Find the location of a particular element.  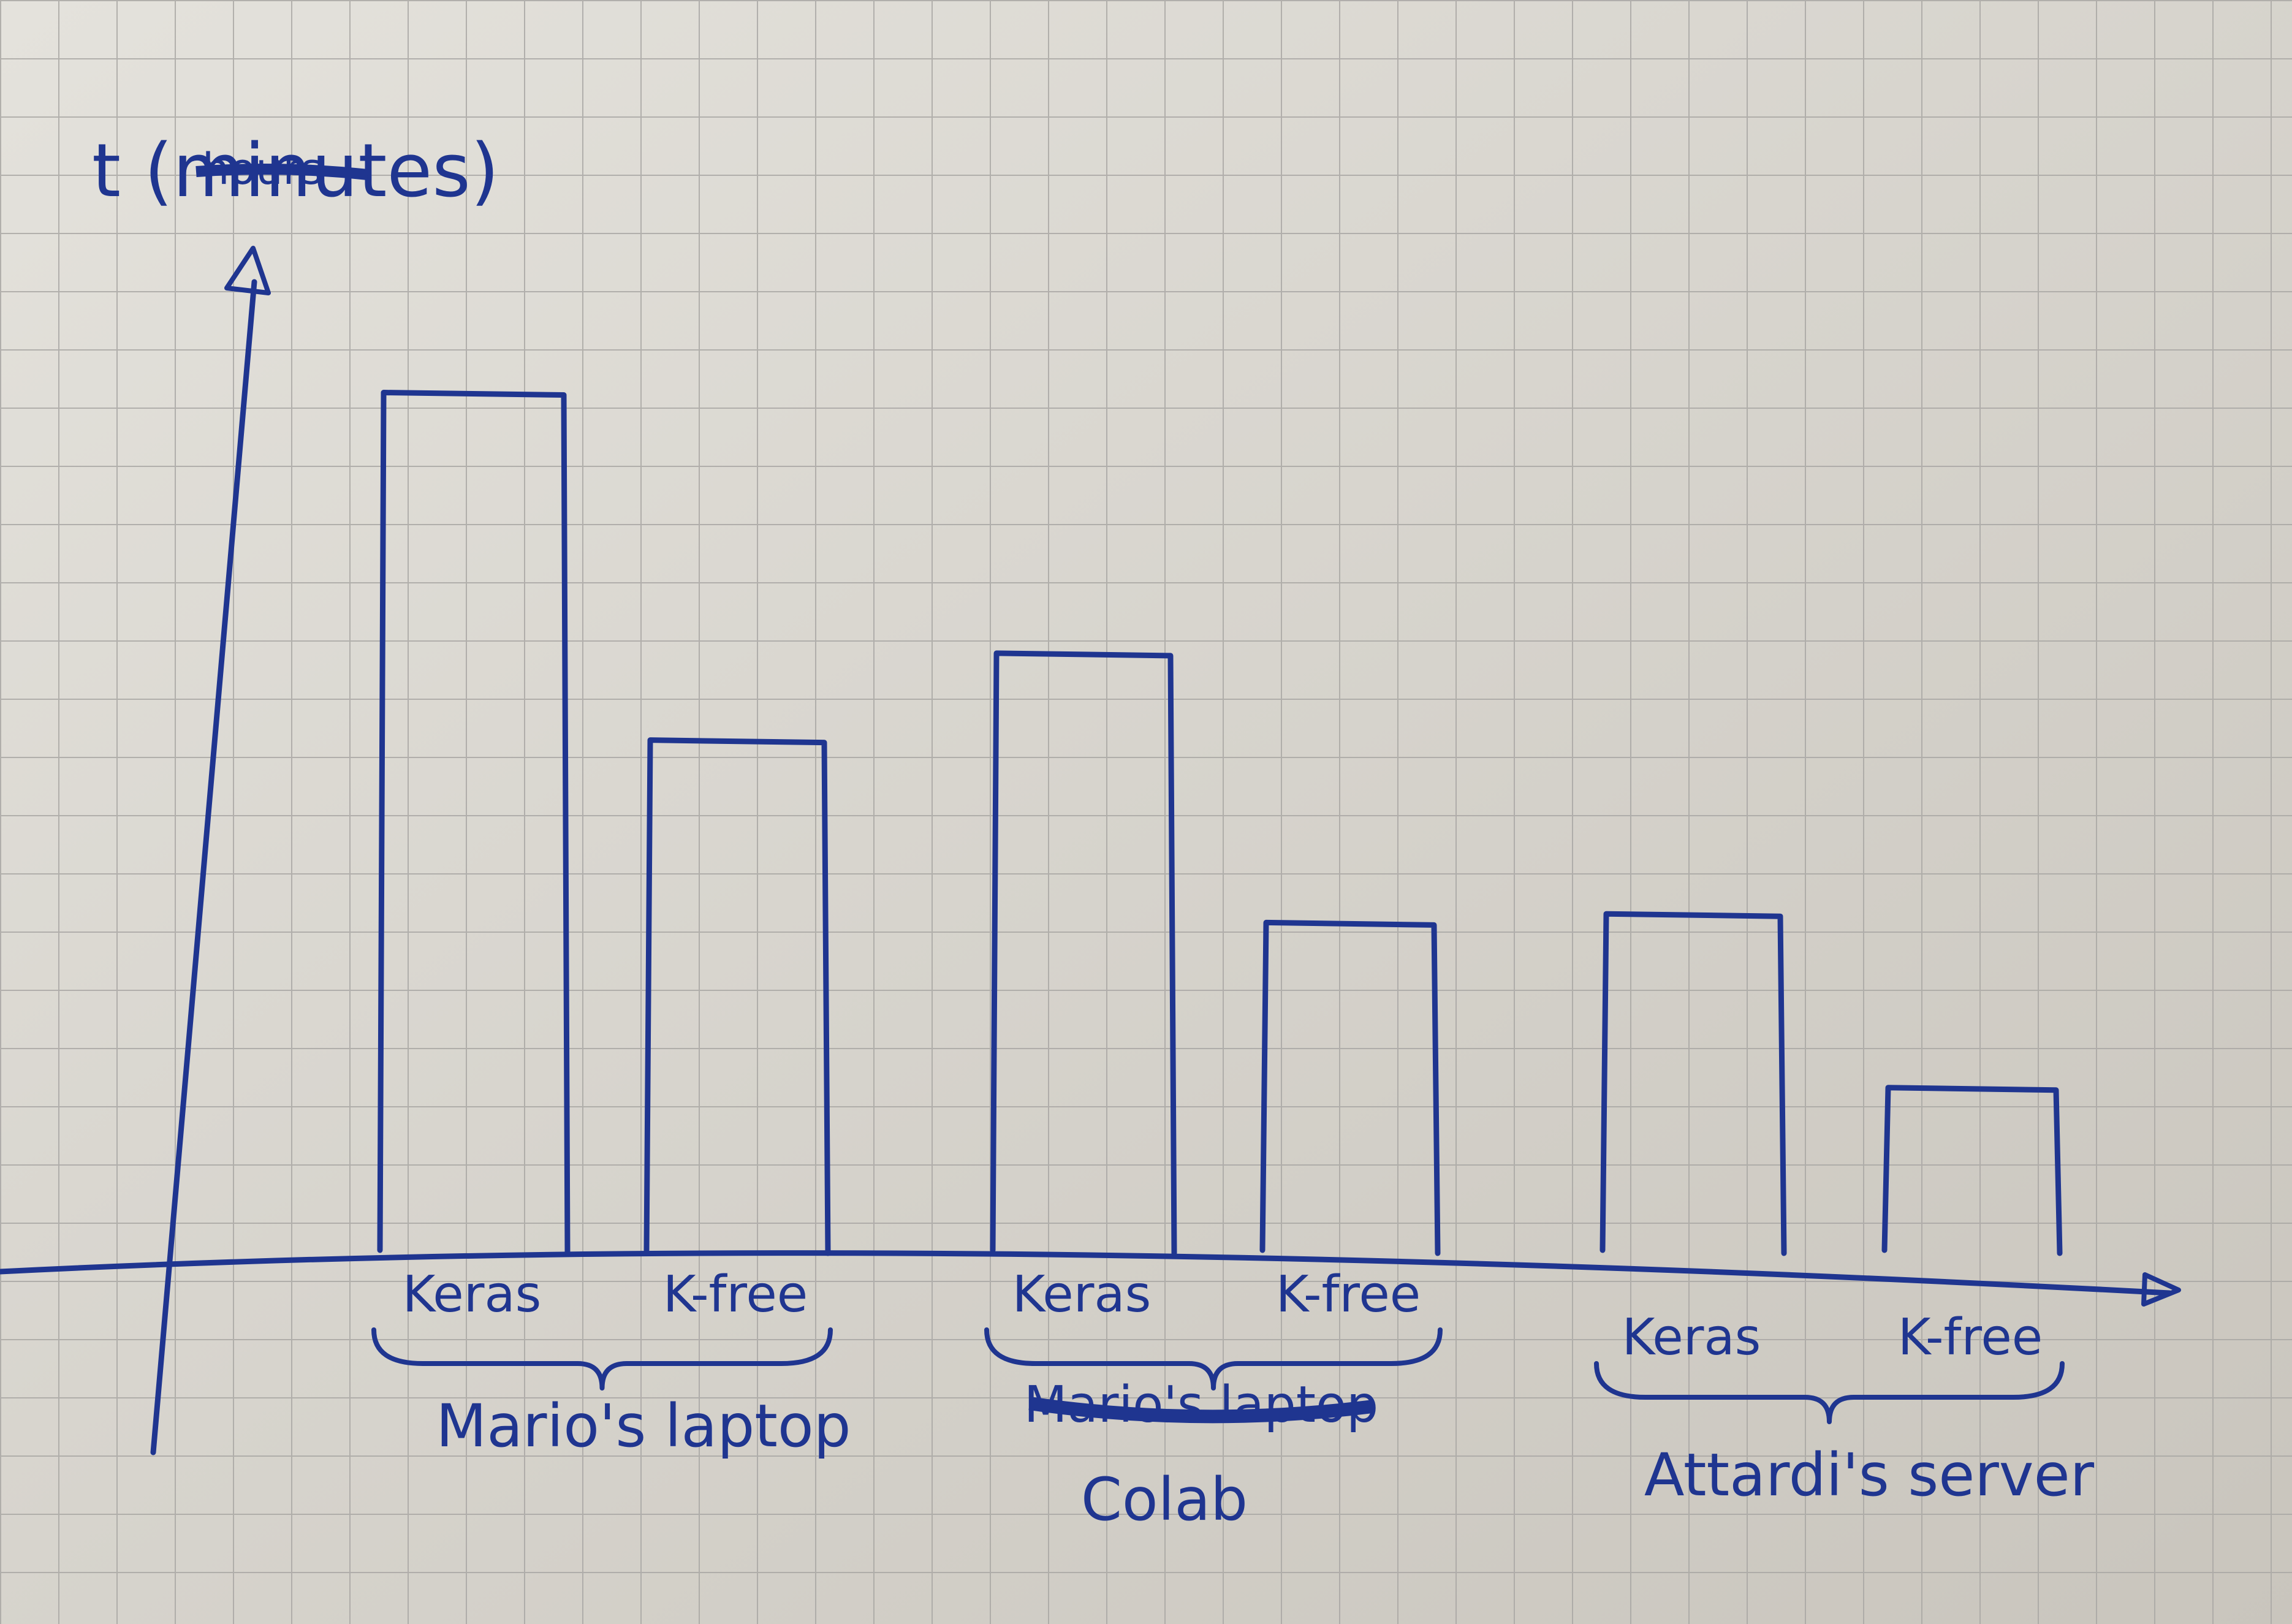

x-tick-label-3: Keras is located at coordinates (1082, 1294).